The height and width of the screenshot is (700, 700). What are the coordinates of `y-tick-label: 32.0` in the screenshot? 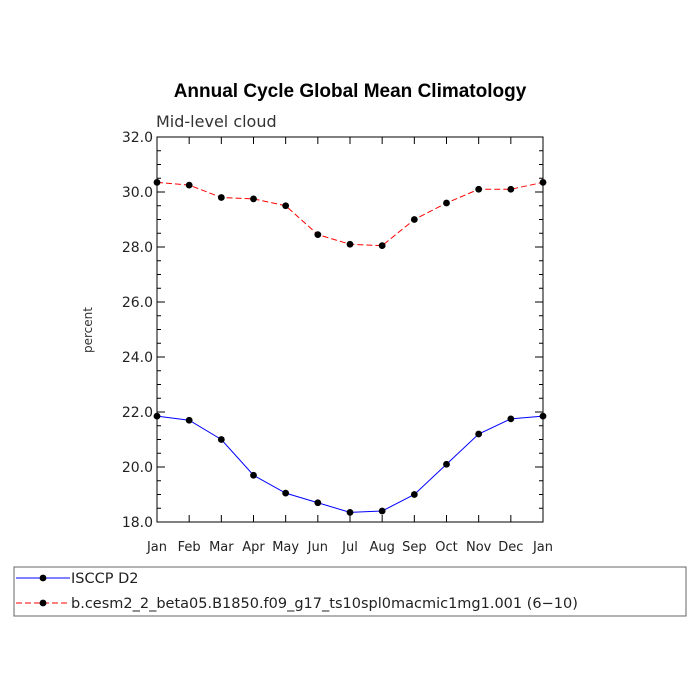 It's located at (137, 138).